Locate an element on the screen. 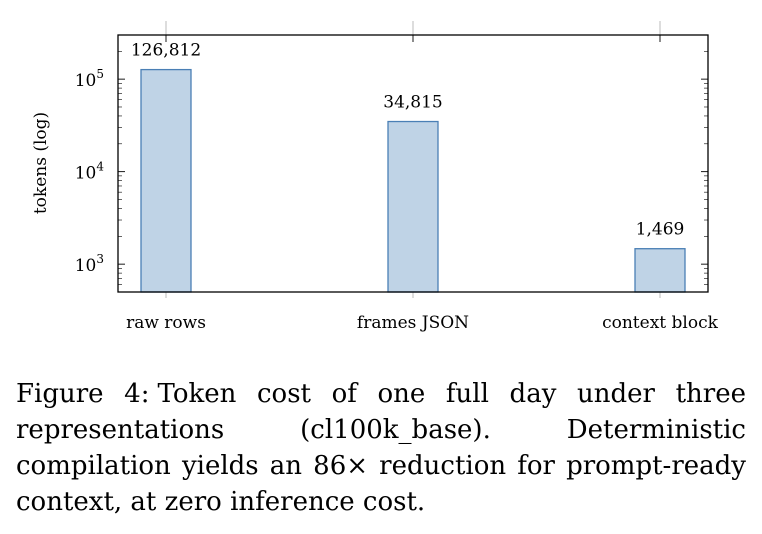 Image resolution: width=762 pixels, height=534 pixels. x-tick-label: context block is located at coordinates (660, 323).